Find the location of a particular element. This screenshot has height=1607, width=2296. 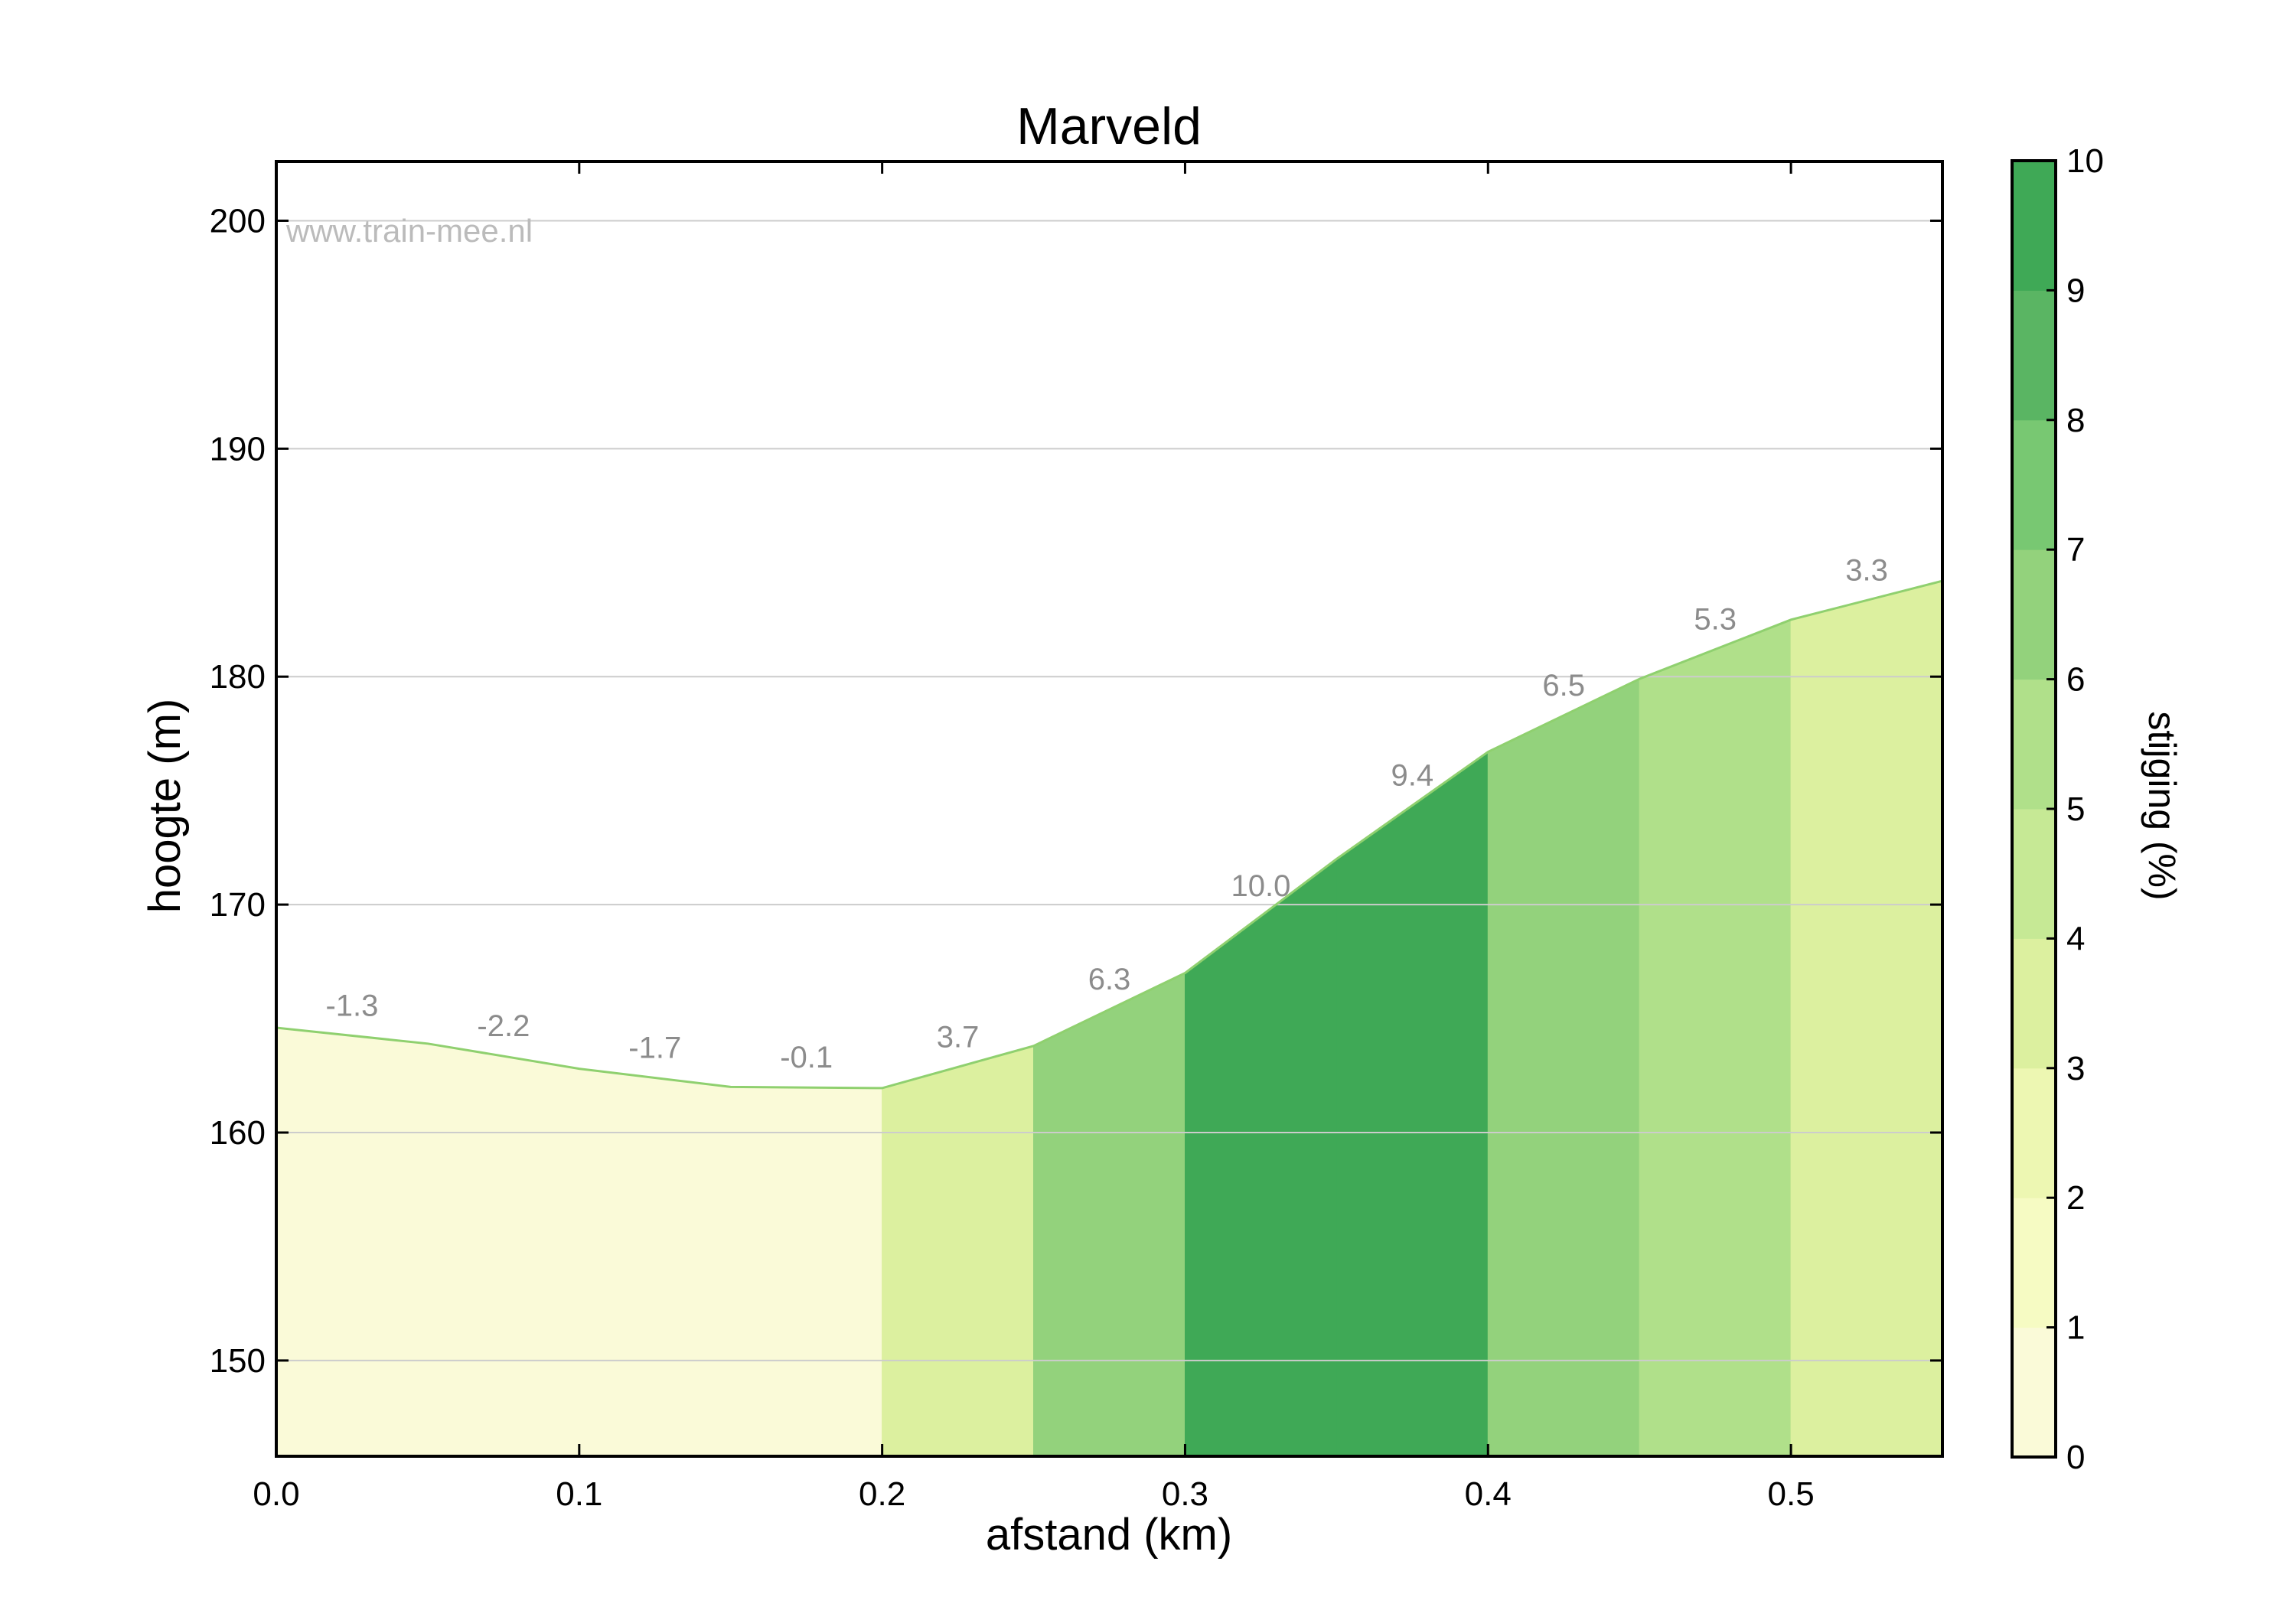

x-tick-label: 0.0 is located at coordinates (276, 1494).